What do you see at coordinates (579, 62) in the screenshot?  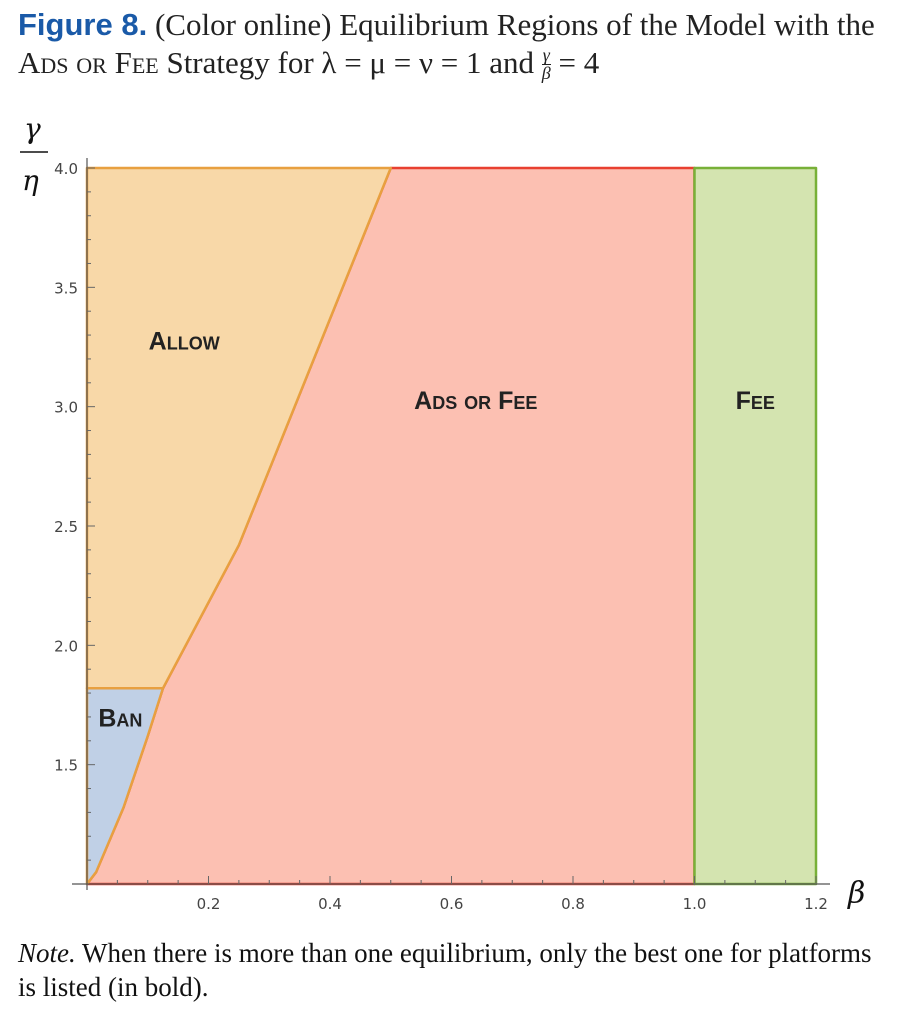 I see `caption-ratio-value: = 4` at bounding box center [579, 62].